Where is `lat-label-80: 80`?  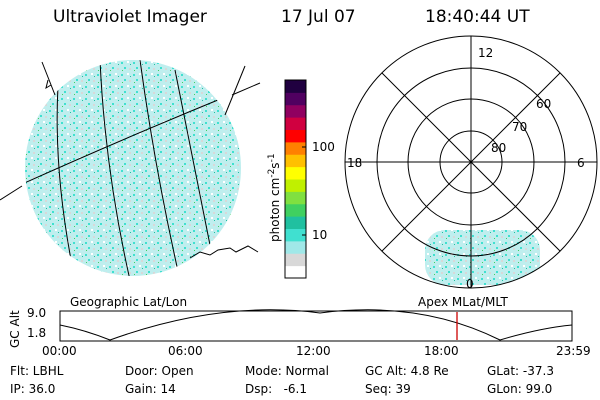 lat-label-80: 80 is located at coordinates (499, 148).